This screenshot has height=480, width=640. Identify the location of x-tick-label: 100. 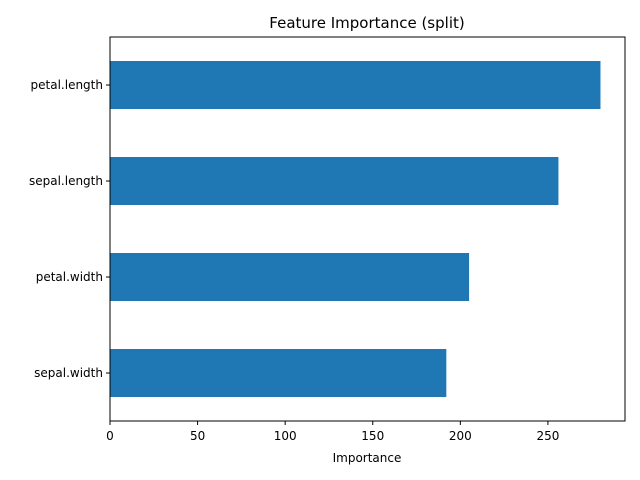
(285, 436).